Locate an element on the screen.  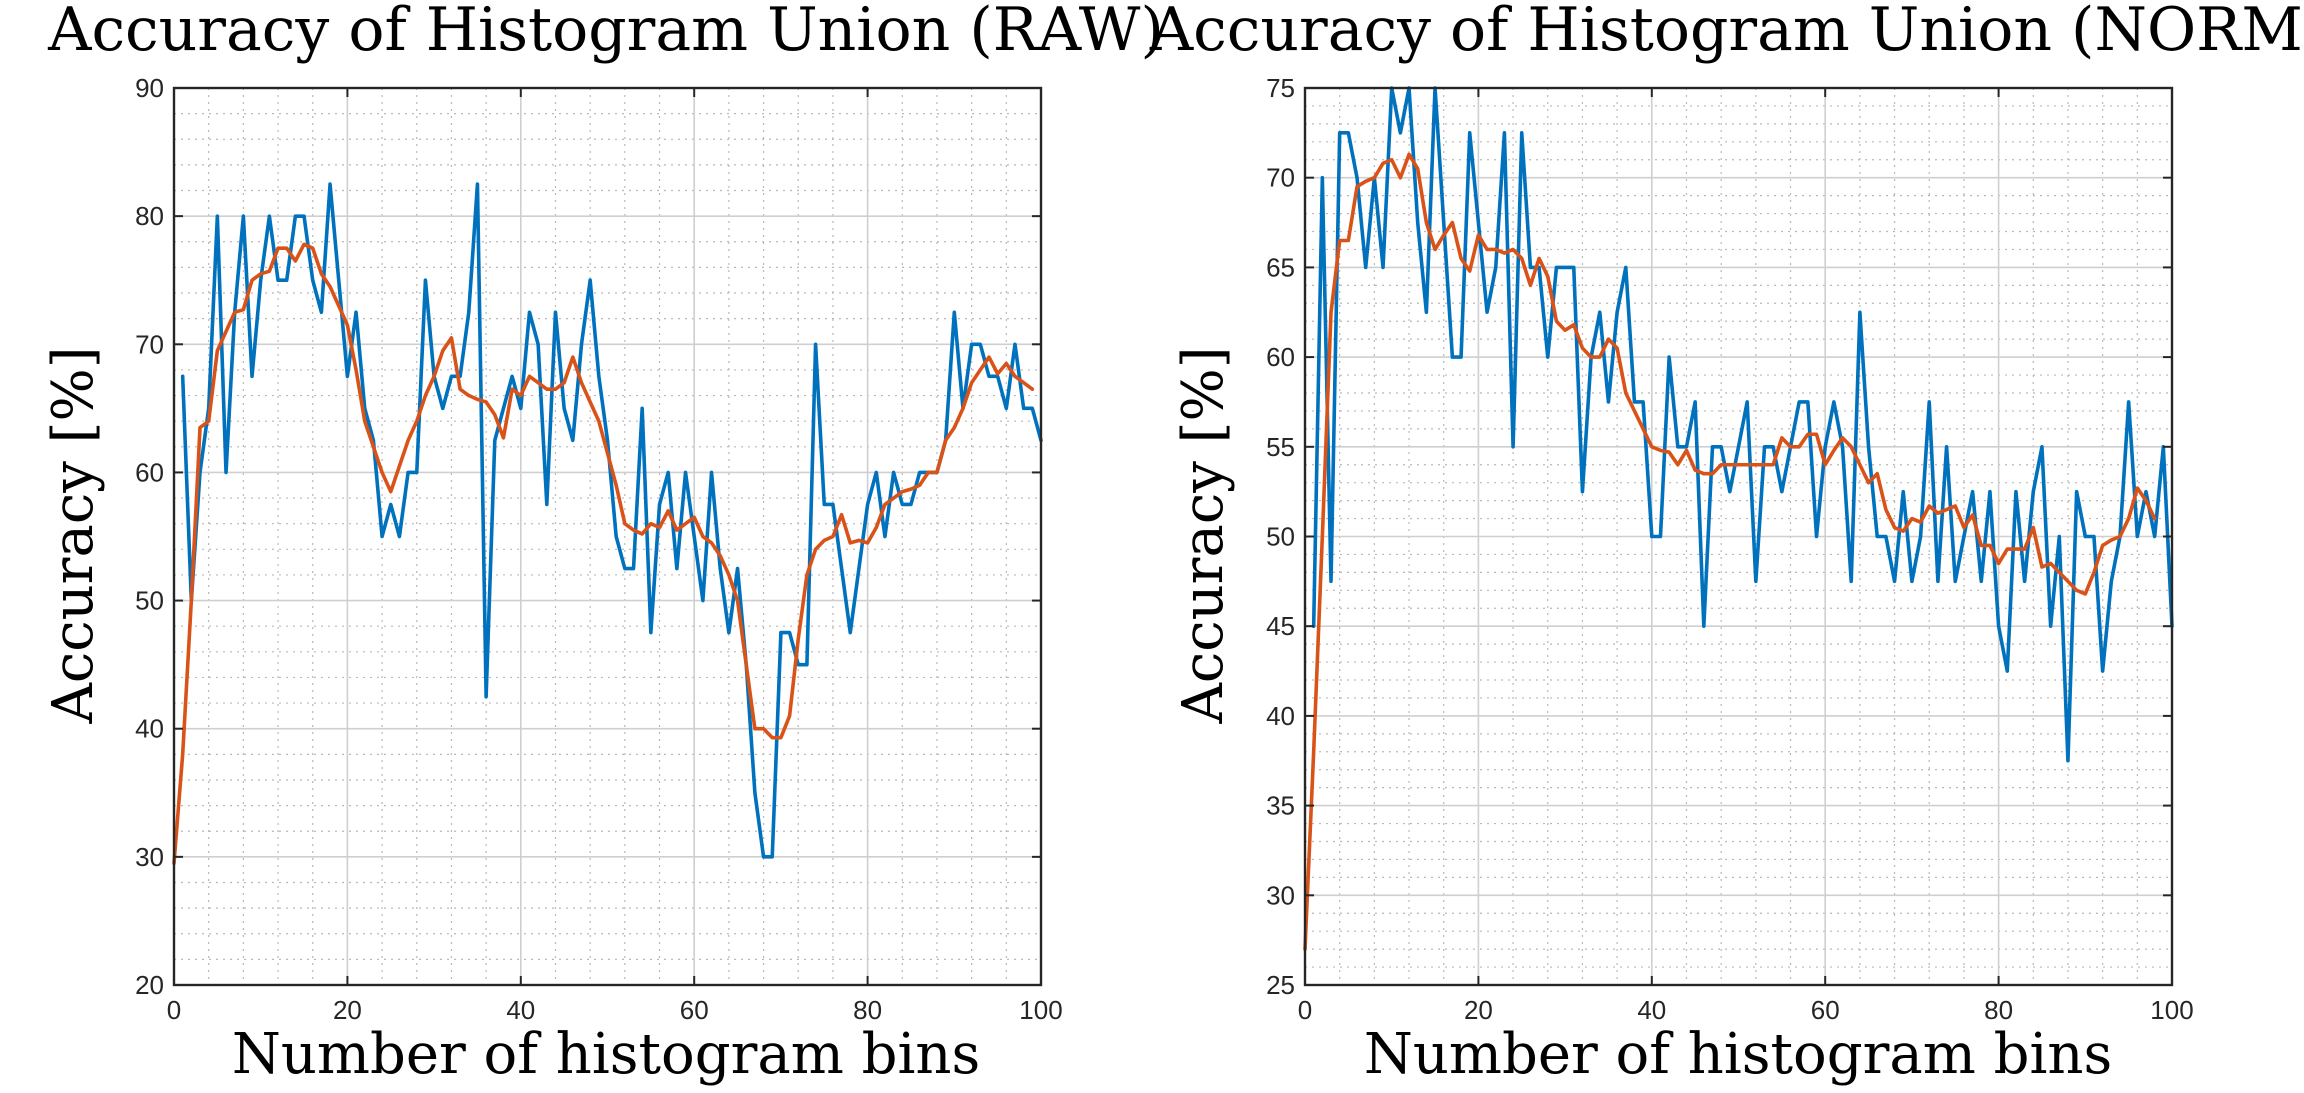
chart-title: Accuracy of Histogram Union (NORM) is located at coordinates (1726, 32).